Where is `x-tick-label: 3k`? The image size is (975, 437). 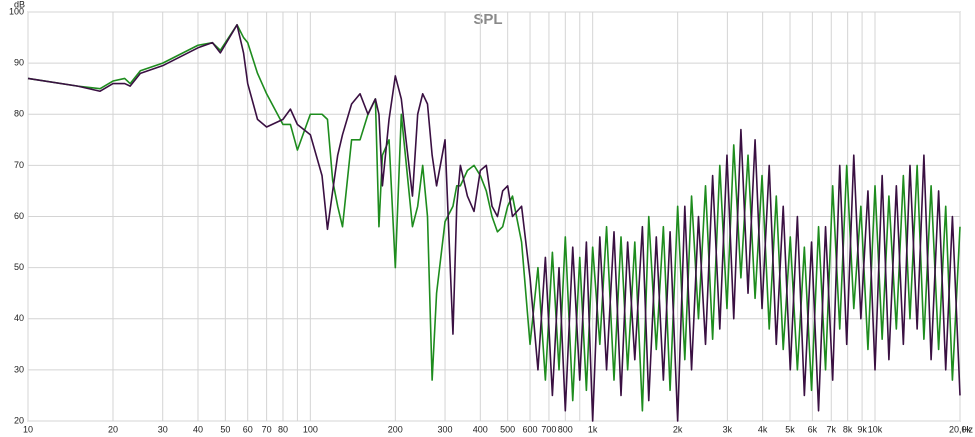
x-tick-label: 3k is located at coordinates (728, 429).